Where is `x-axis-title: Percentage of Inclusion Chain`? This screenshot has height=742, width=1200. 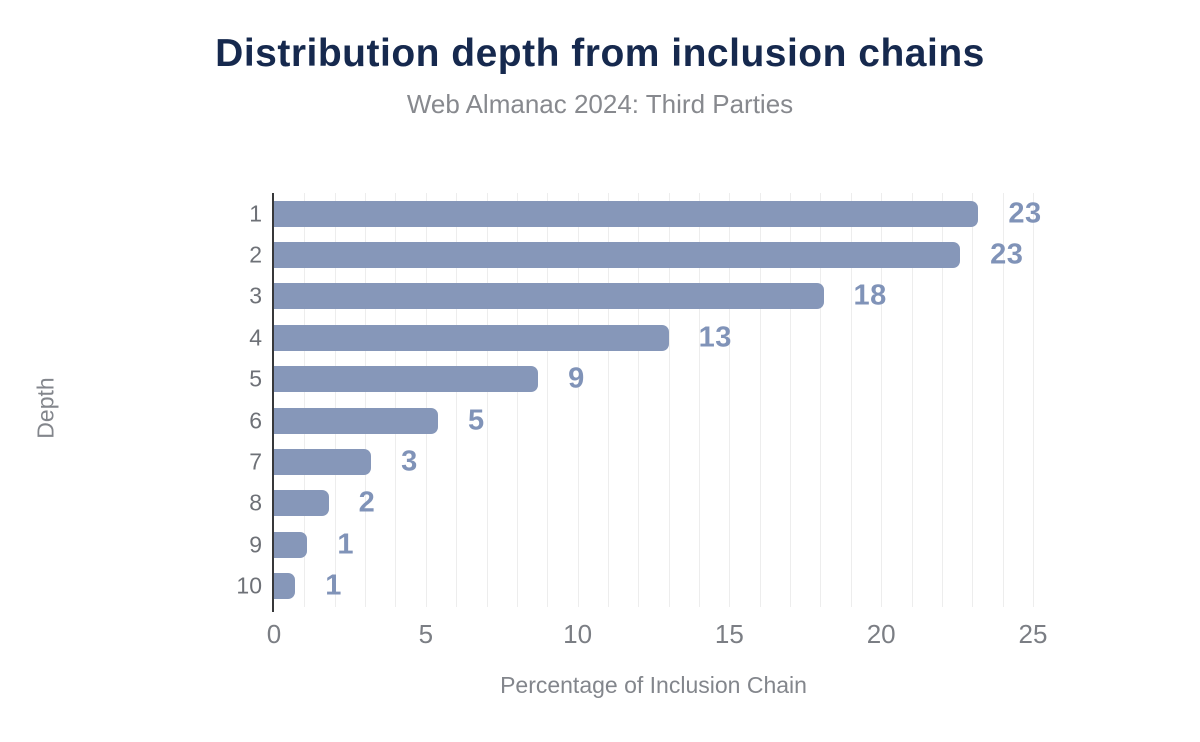 x-axis-title: Percentage of Inclusion Chain is located at coordinates (653, 685).